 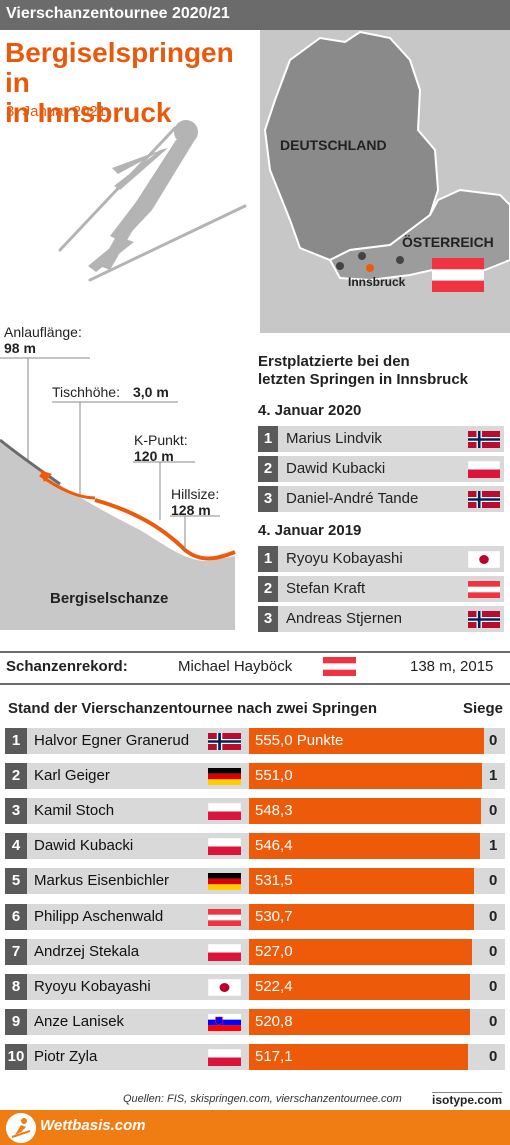 What do you see at coordinates (16, 1056) in the screenshot?
I see `standings-rank: 10` at bounding box center [16, 1056].